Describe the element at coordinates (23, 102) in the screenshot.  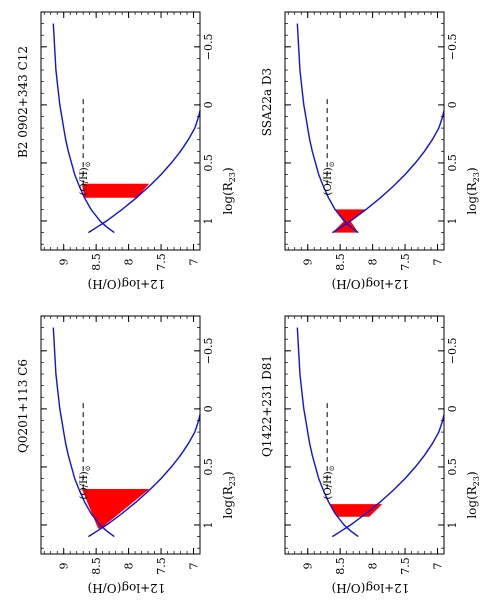
I see `panel-title: B2 0902+343 C12` at that location.